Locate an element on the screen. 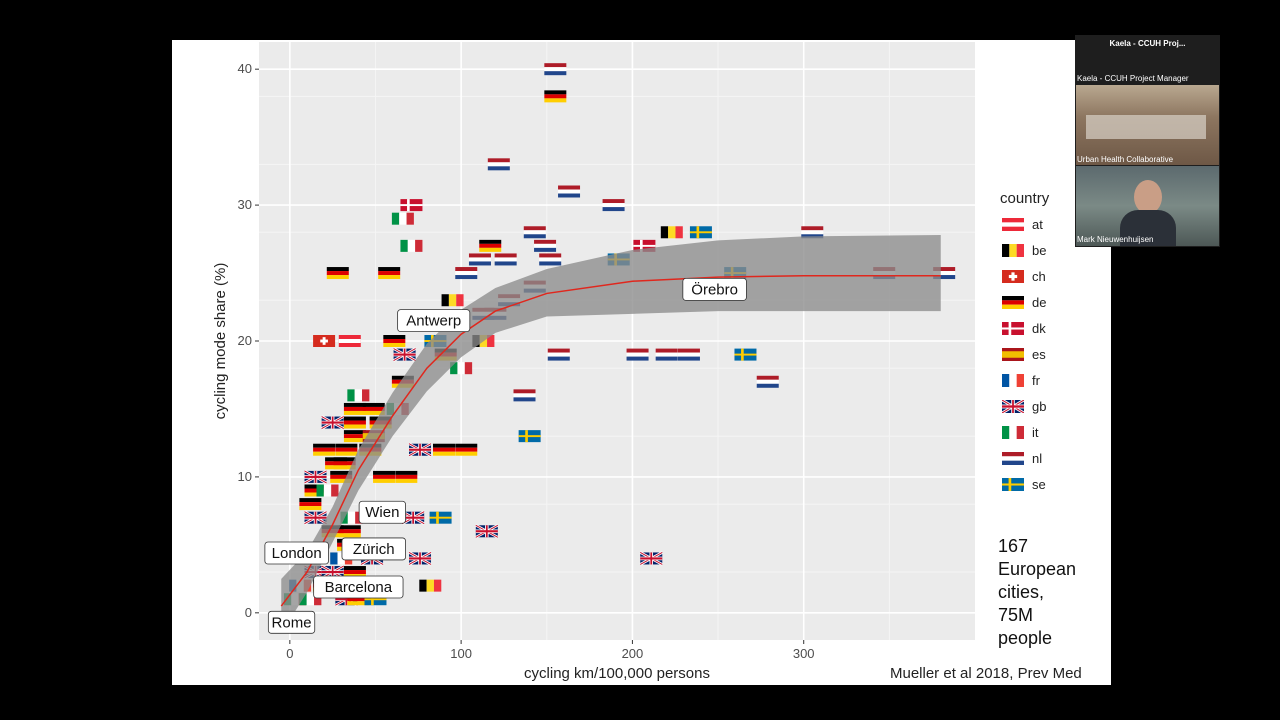  legend-item-gb: gb is located at coordinates (1024, 406).